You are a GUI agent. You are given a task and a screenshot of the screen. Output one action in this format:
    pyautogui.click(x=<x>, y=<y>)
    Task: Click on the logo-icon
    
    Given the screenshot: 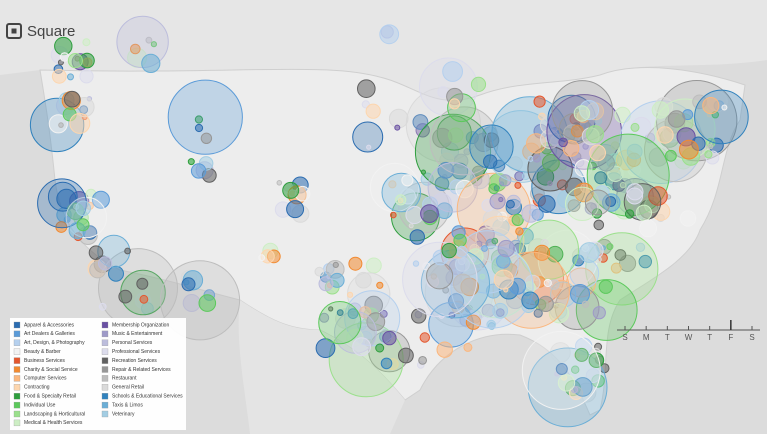 What is the action you would take?
    pyautogui.click(x=14, y=31)
    